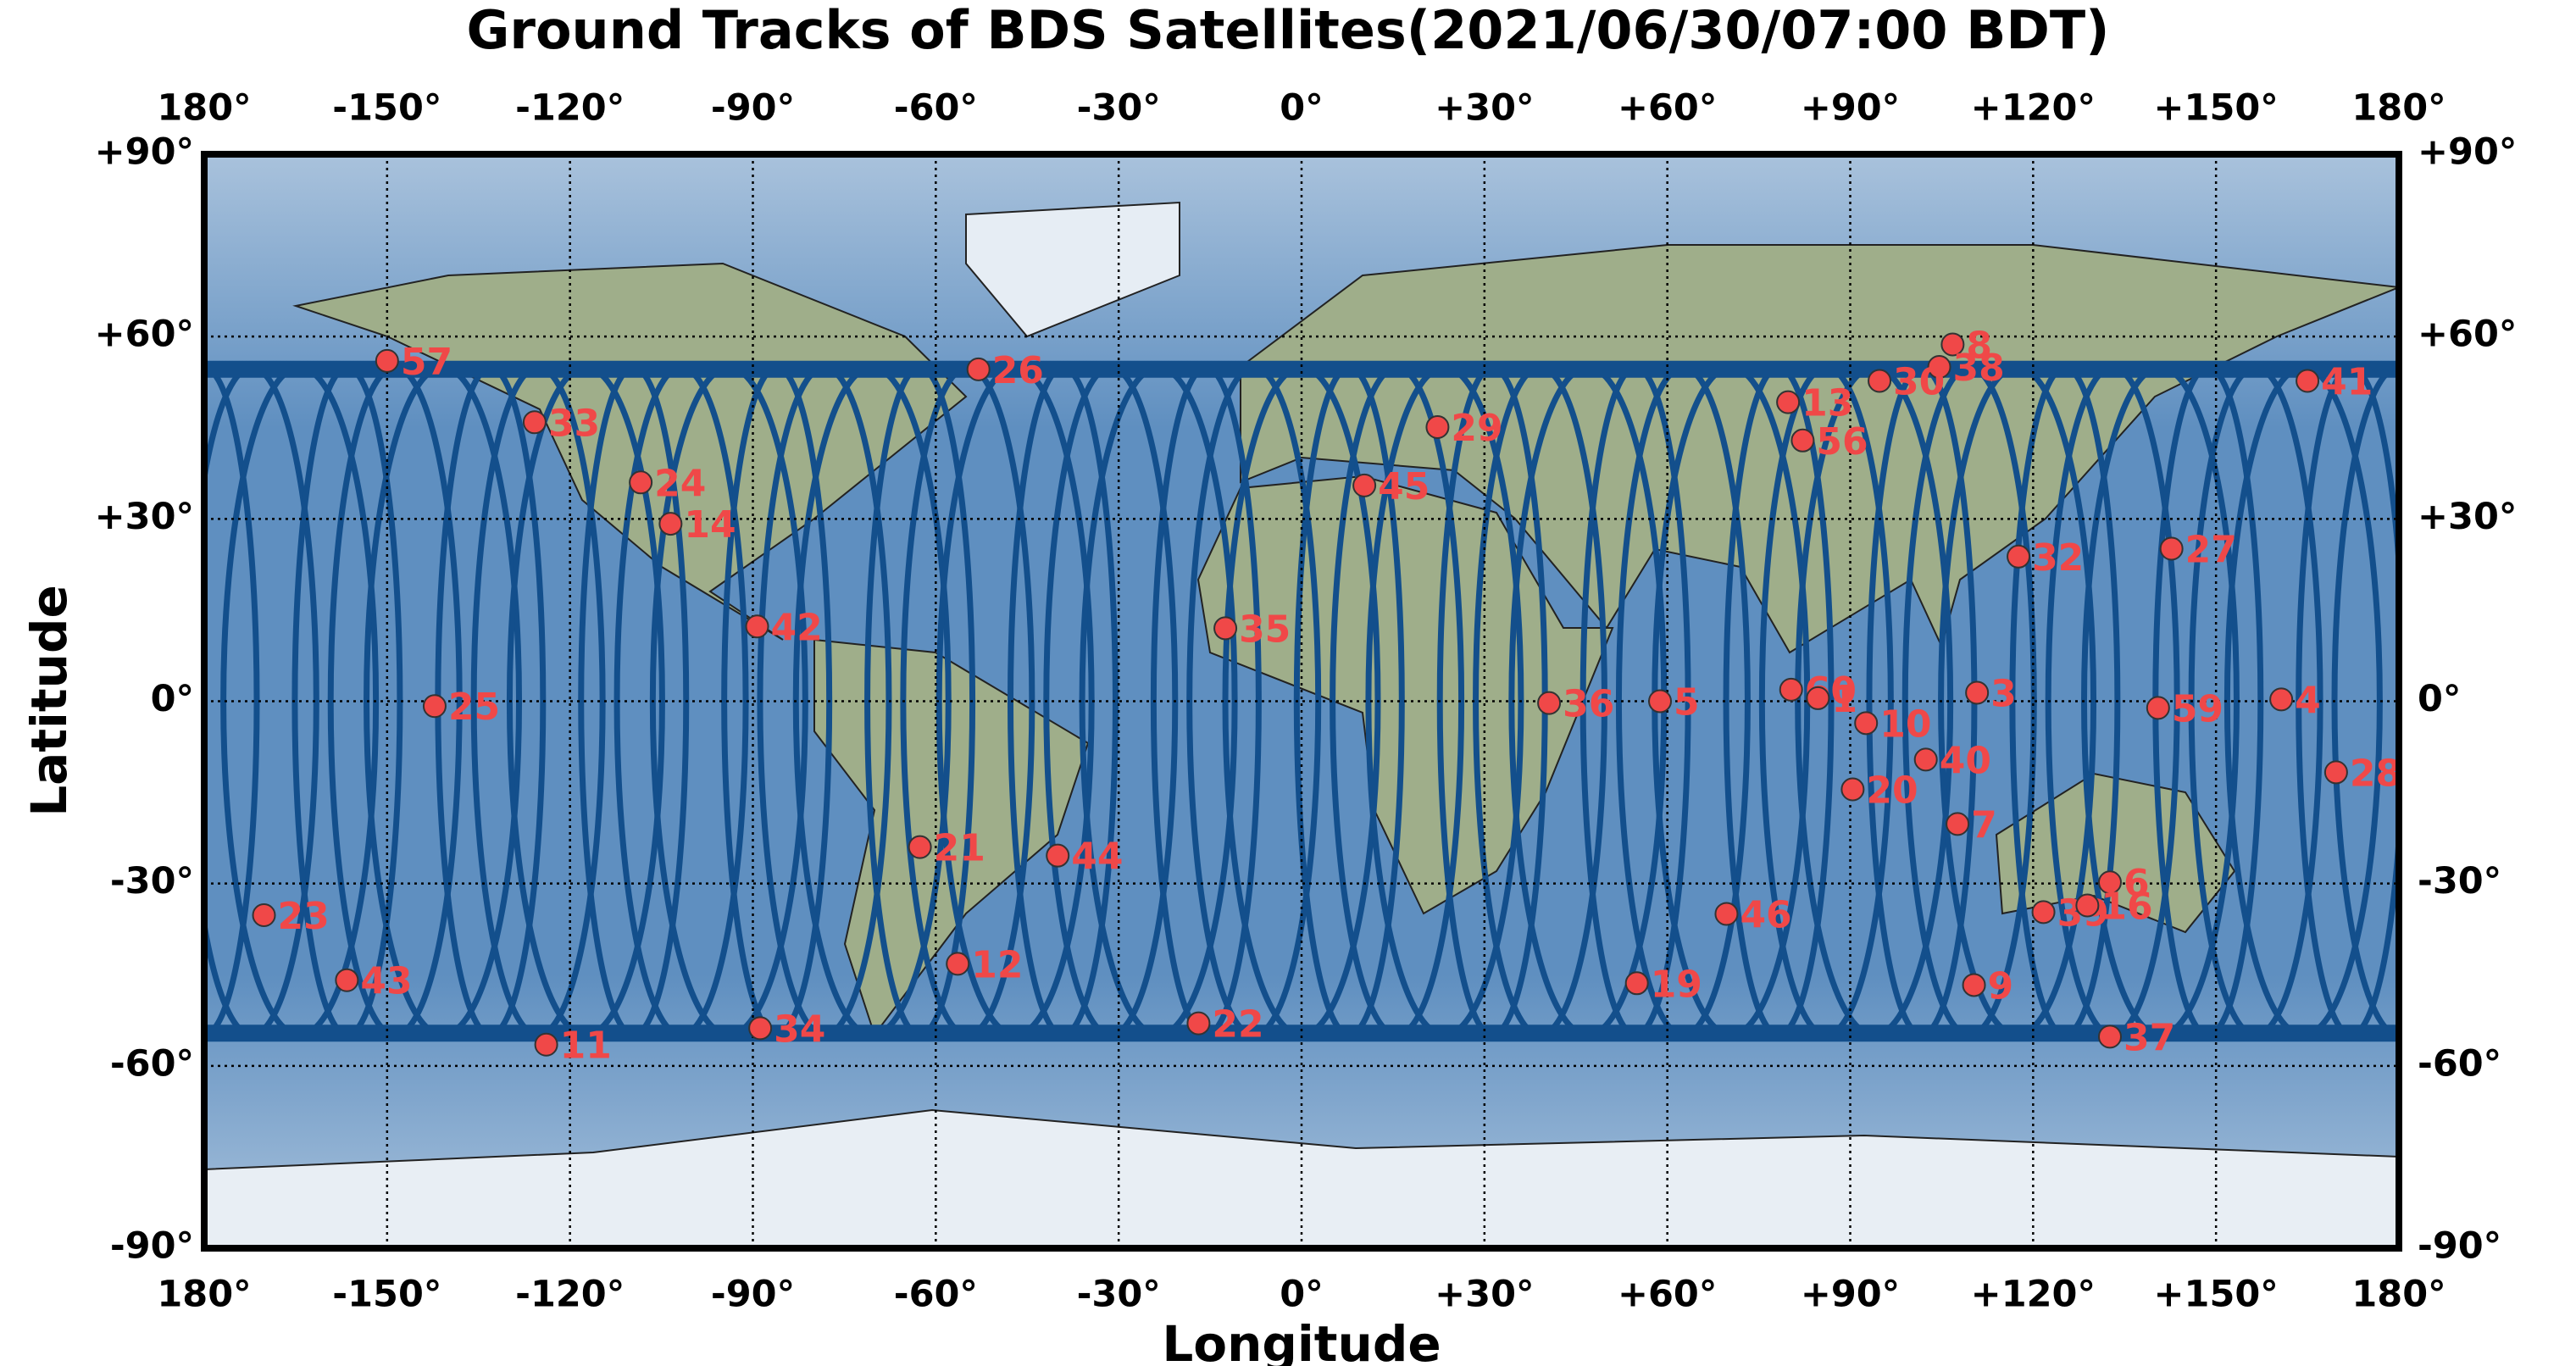 The image size is (2576, 1366). I want to click on point-label: 41, so click(2347, 382).